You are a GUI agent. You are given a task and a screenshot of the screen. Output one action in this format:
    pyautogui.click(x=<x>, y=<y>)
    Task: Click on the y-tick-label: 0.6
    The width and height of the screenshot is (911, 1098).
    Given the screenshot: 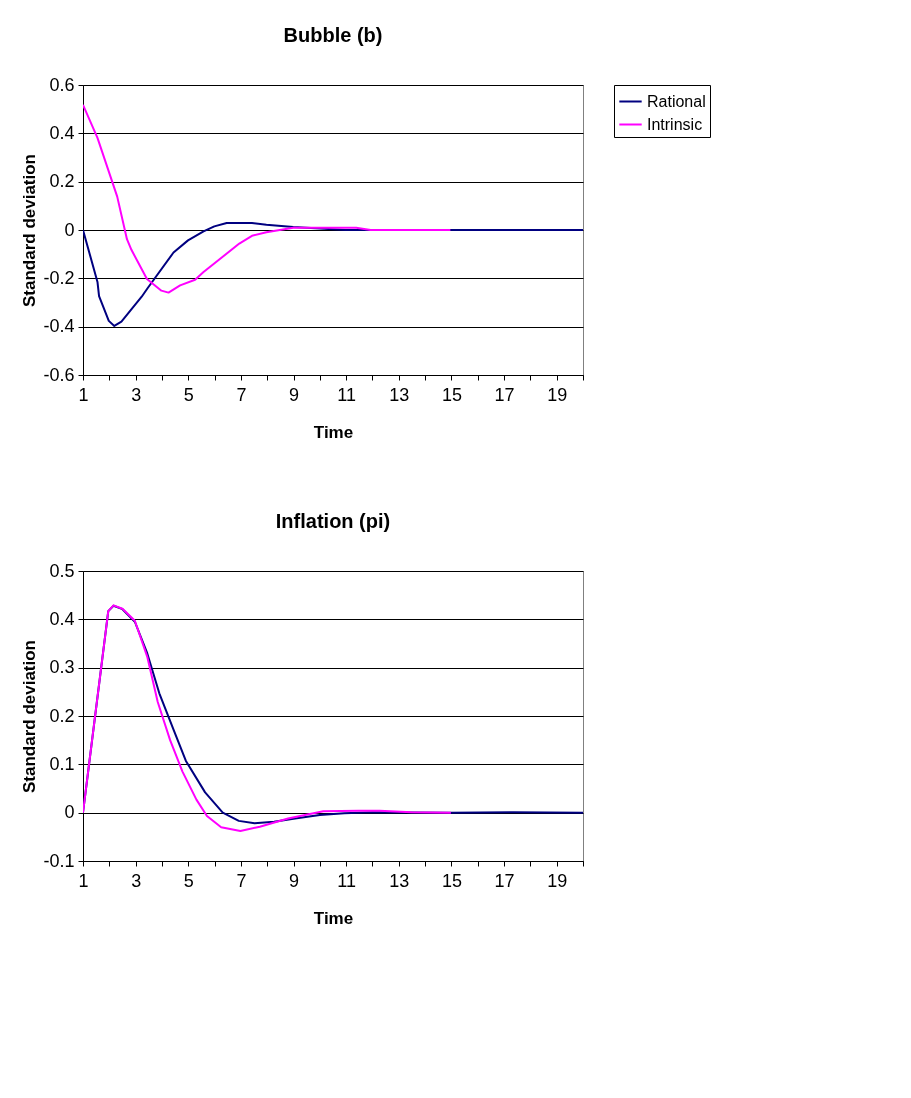 What is the action you would take?
    pyautogui.click(x=62, y=84)
    